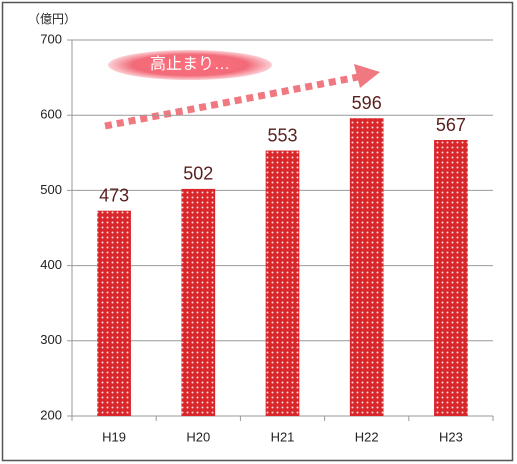  What do you see at coordinates (51, 339) in the screenshot?
I see `y-tick-label: 300` at bounding box center [51, 339].